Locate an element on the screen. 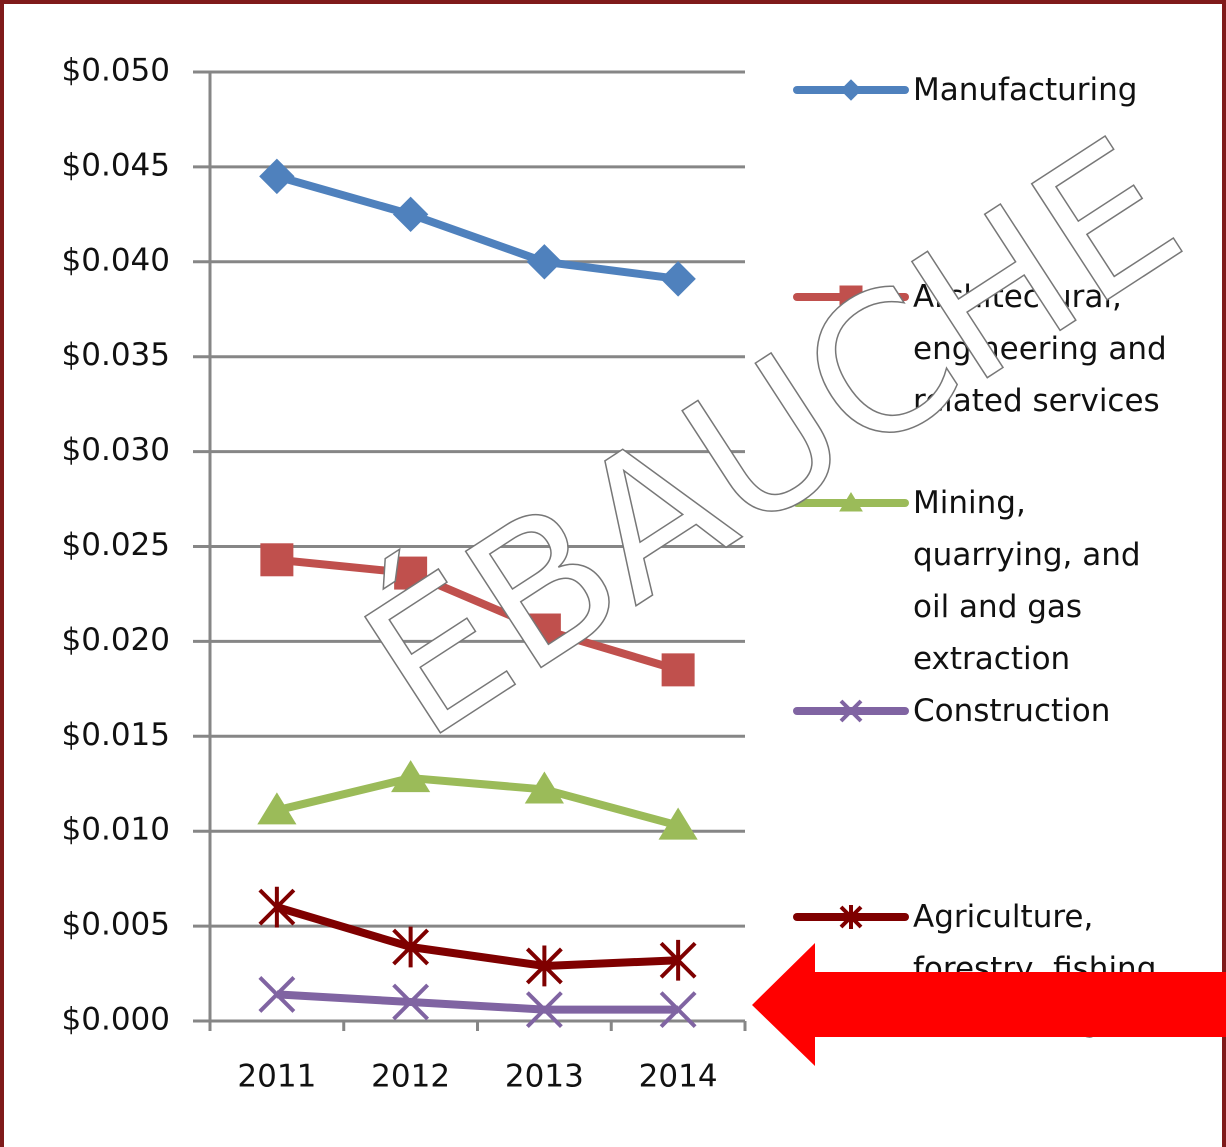 The height and width of the screenshot is (1147, 1226). y-tick-label: $0.005 is located at coordinates (116, 925).